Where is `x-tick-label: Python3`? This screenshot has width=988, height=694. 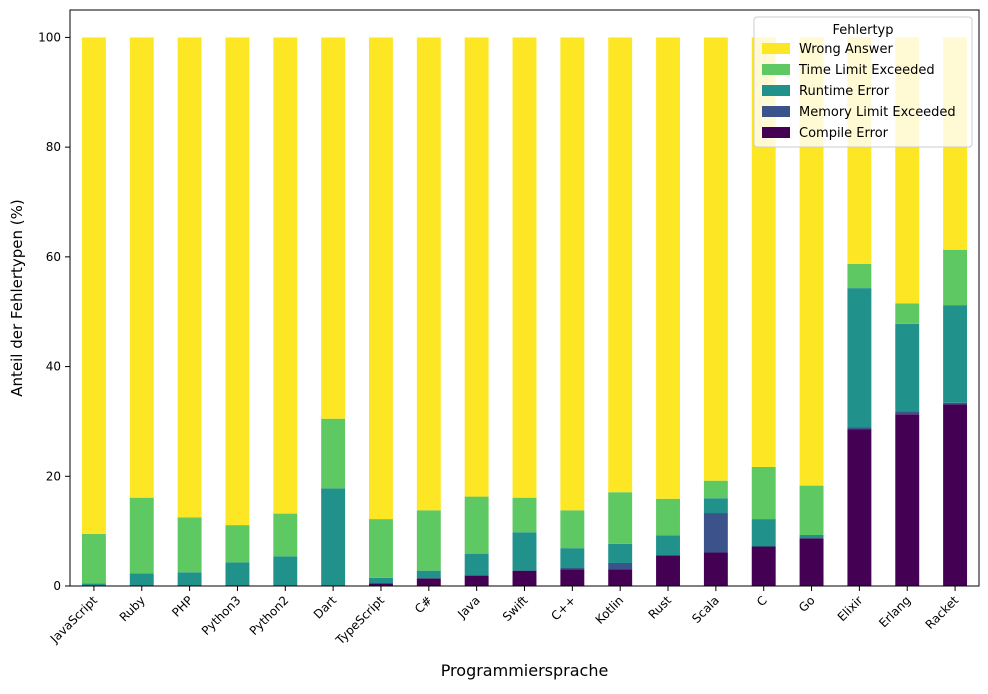
x-tick-label: Python3 is located at coordinates (221, 615).